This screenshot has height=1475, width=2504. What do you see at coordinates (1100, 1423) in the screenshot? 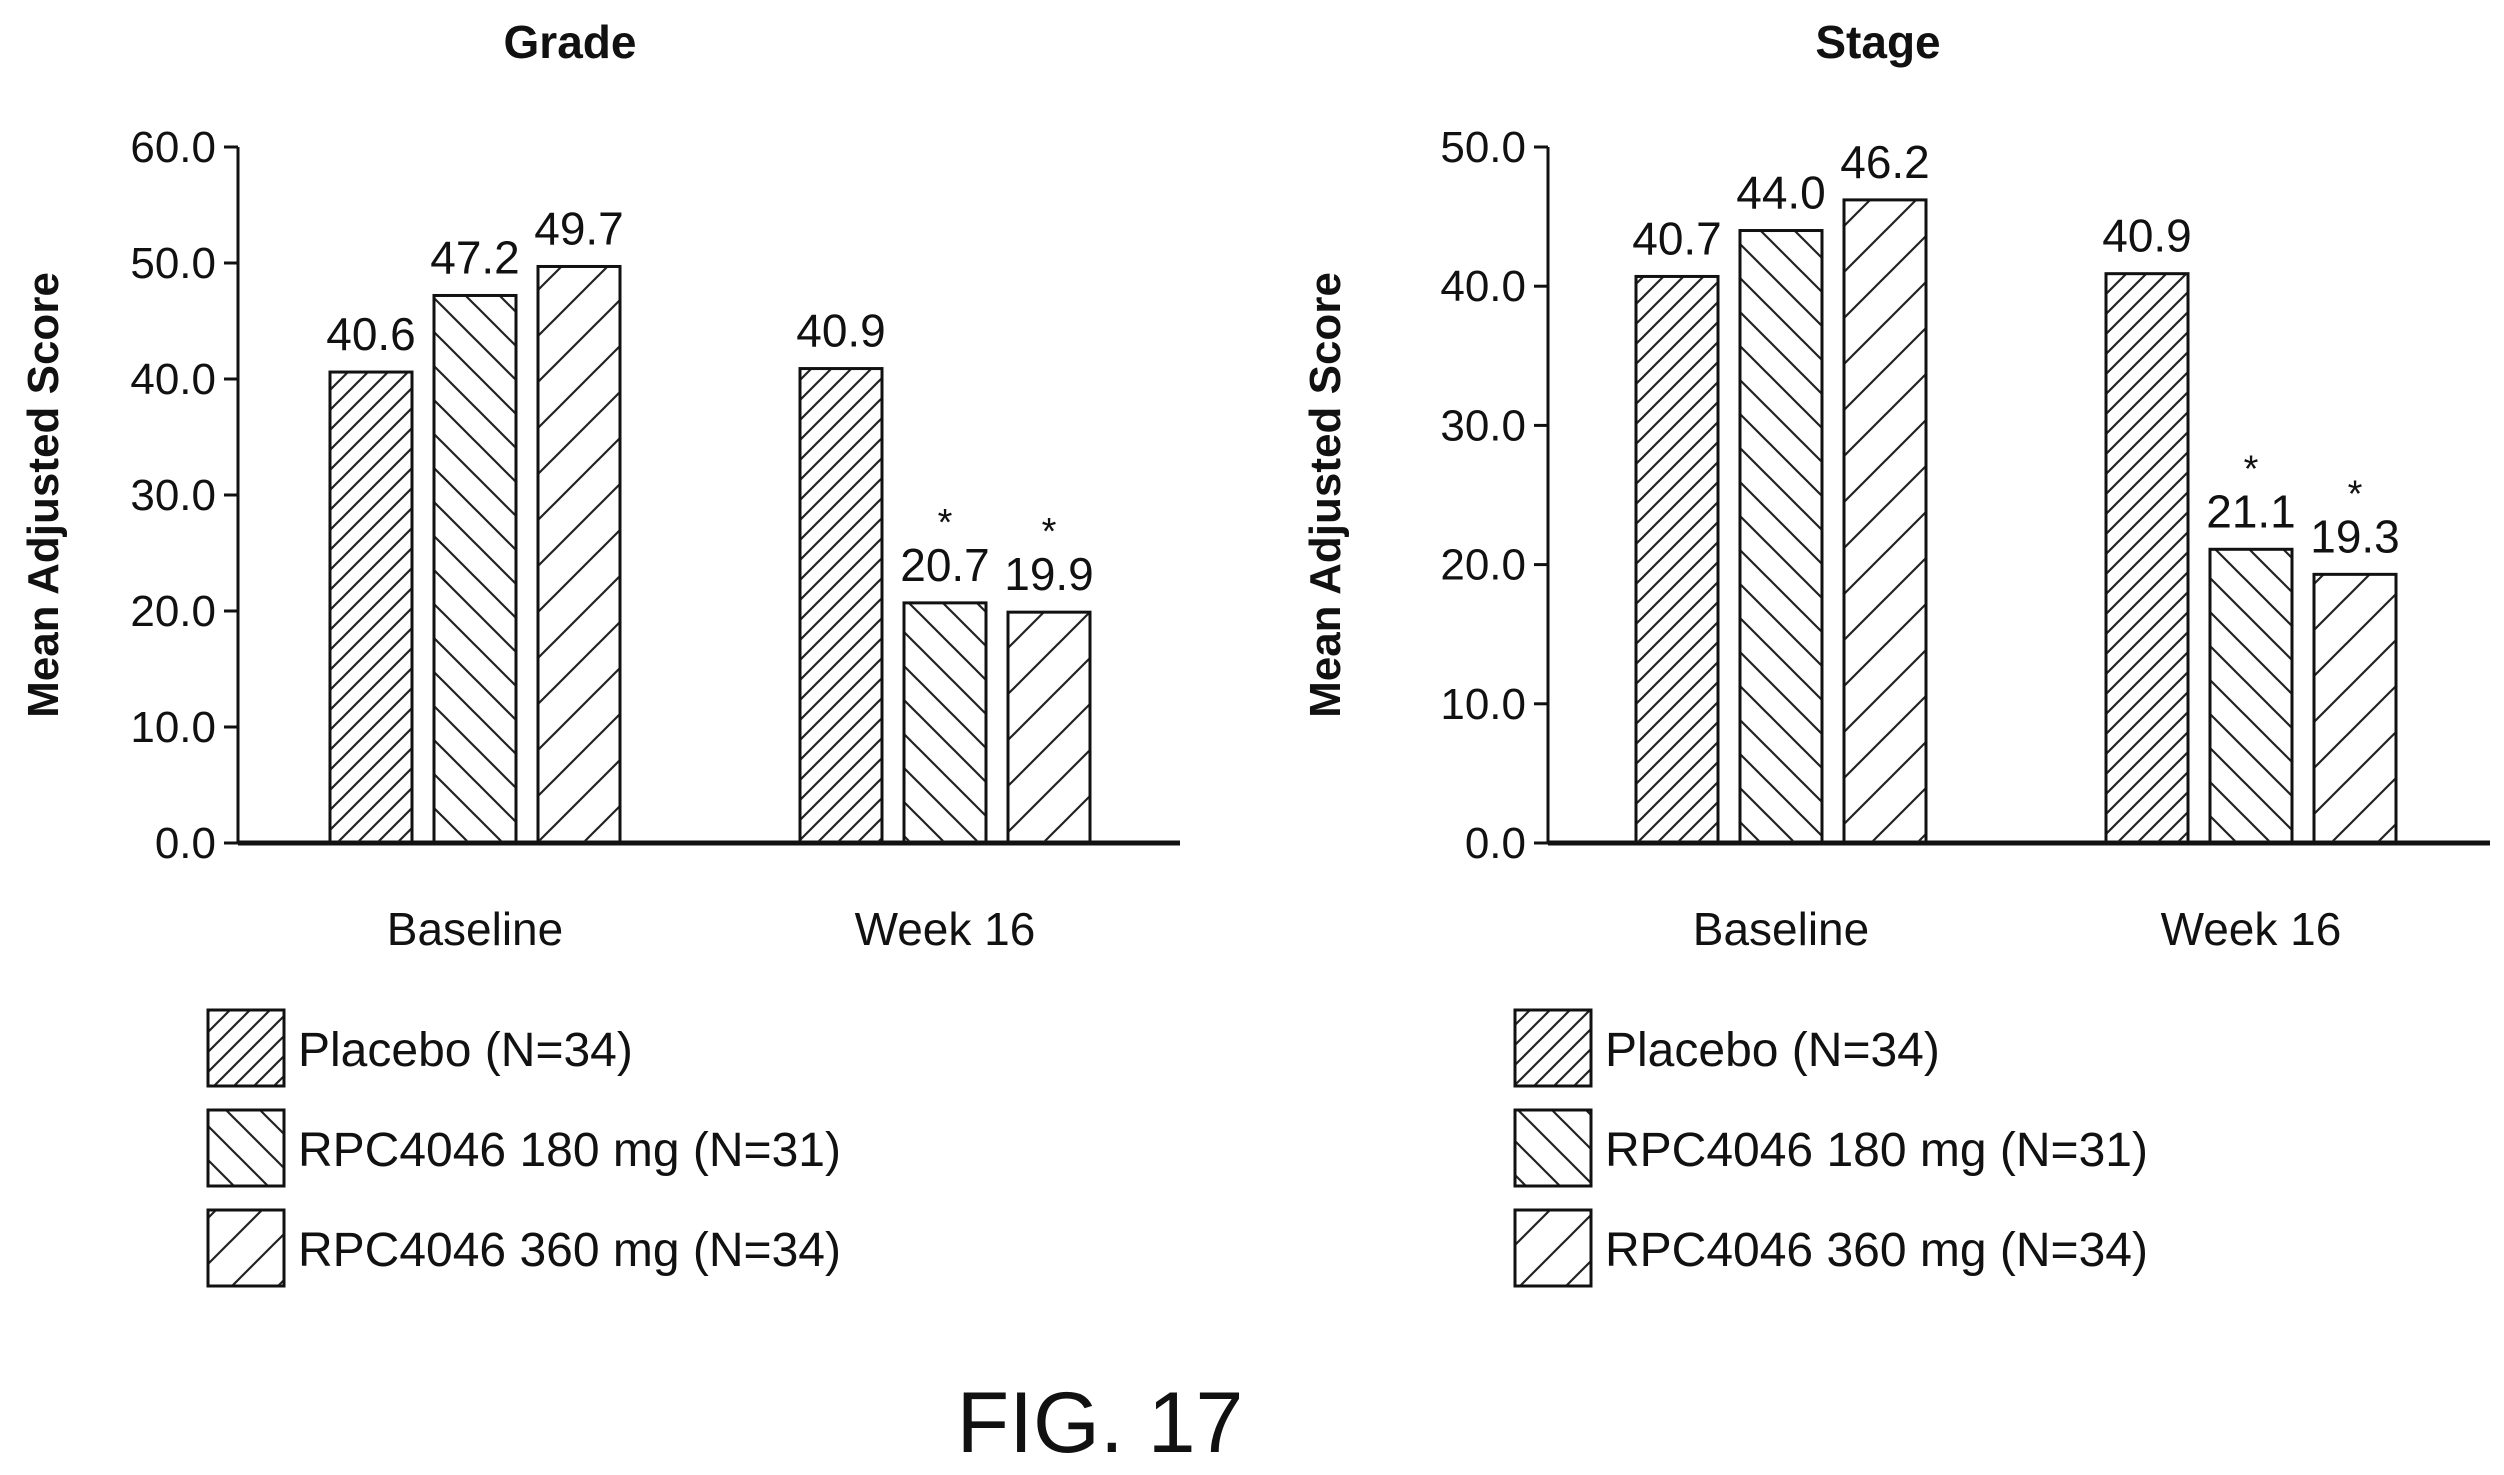
I see `figure-caption: FIG. 17` at bounding box center [1100, 1423].